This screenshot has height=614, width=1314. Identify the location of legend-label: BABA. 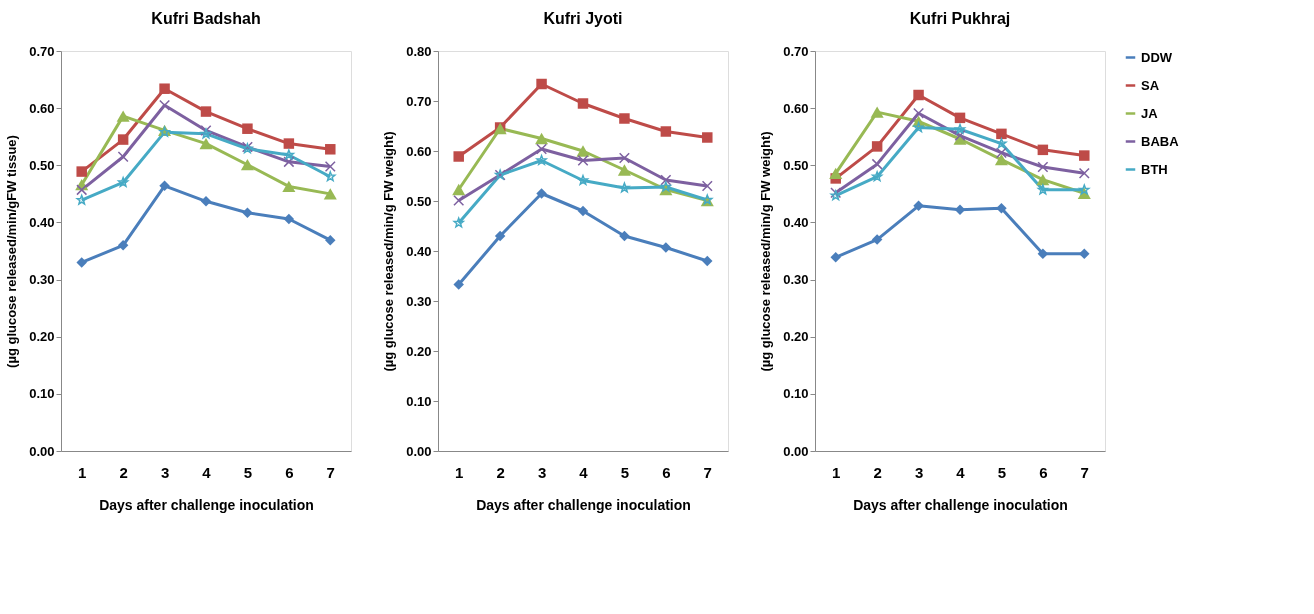
(1160, 141).